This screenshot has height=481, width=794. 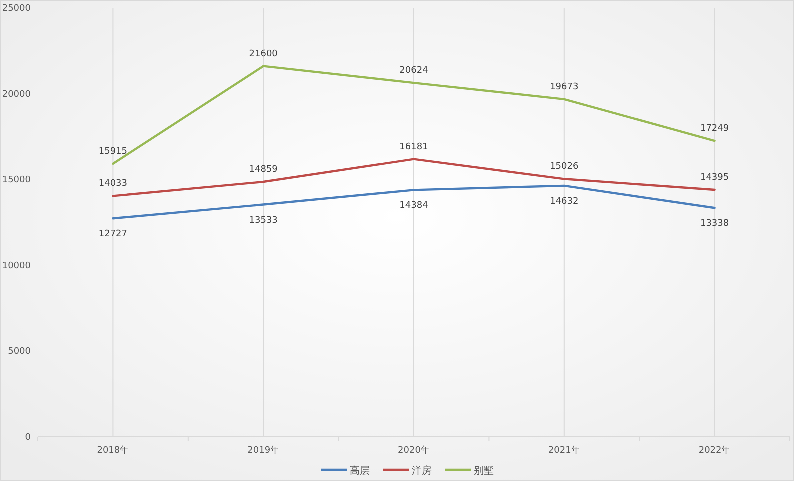 What do you see at coordinates (20, 352) in the screenshot?
I see `y-tick-label: 5000` at bounding box center [20, 352].